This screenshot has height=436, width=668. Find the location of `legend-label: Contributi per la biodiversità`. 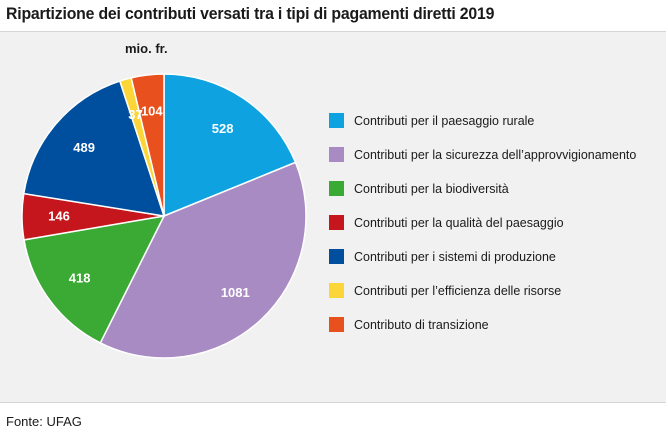

legend-label: Contributi per la biodiversità is located at coordinates (431, 188).